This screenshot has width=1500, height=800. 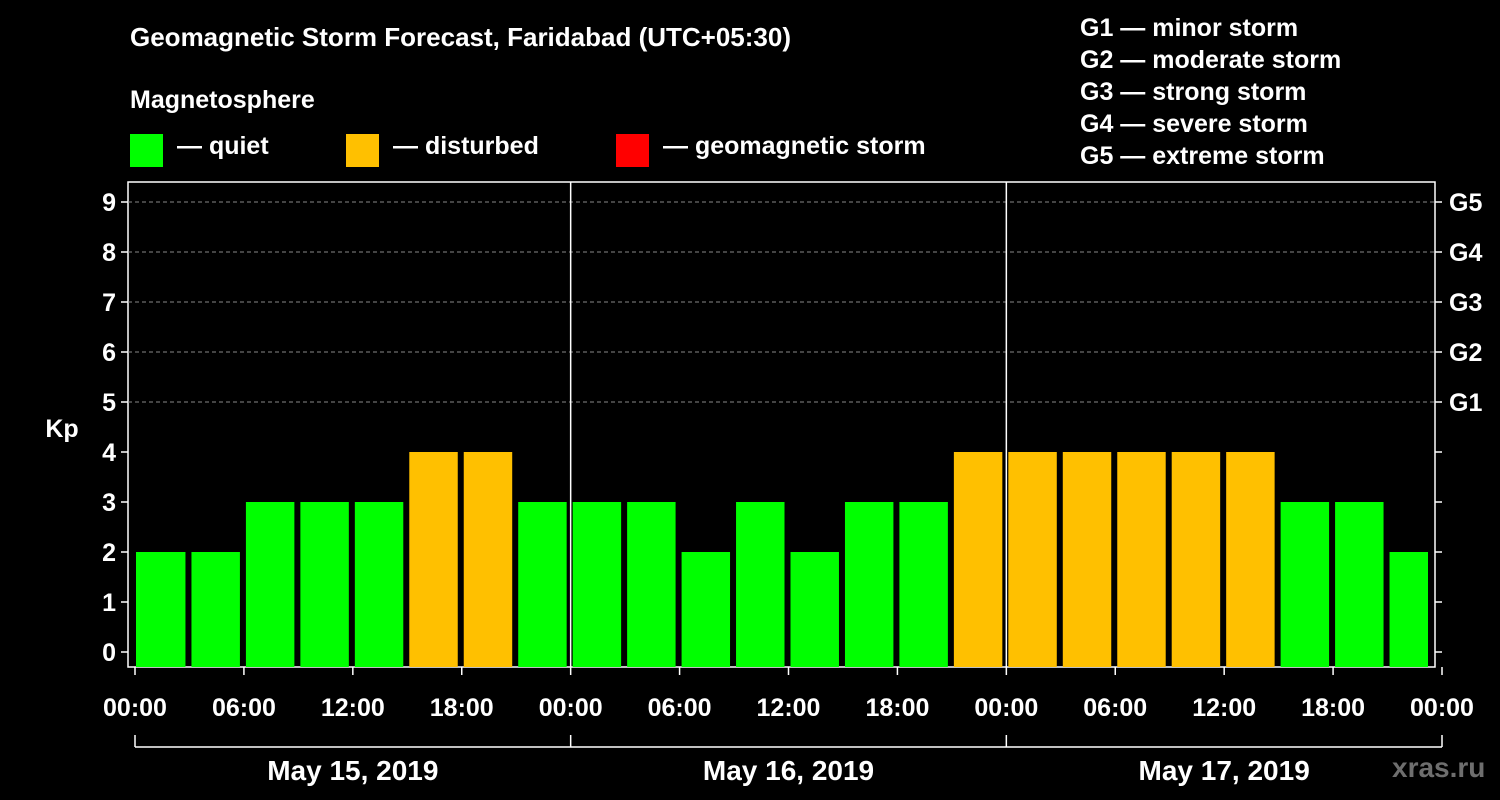 I want to click on y-tick-label: 9, so click(x=109, y=203).